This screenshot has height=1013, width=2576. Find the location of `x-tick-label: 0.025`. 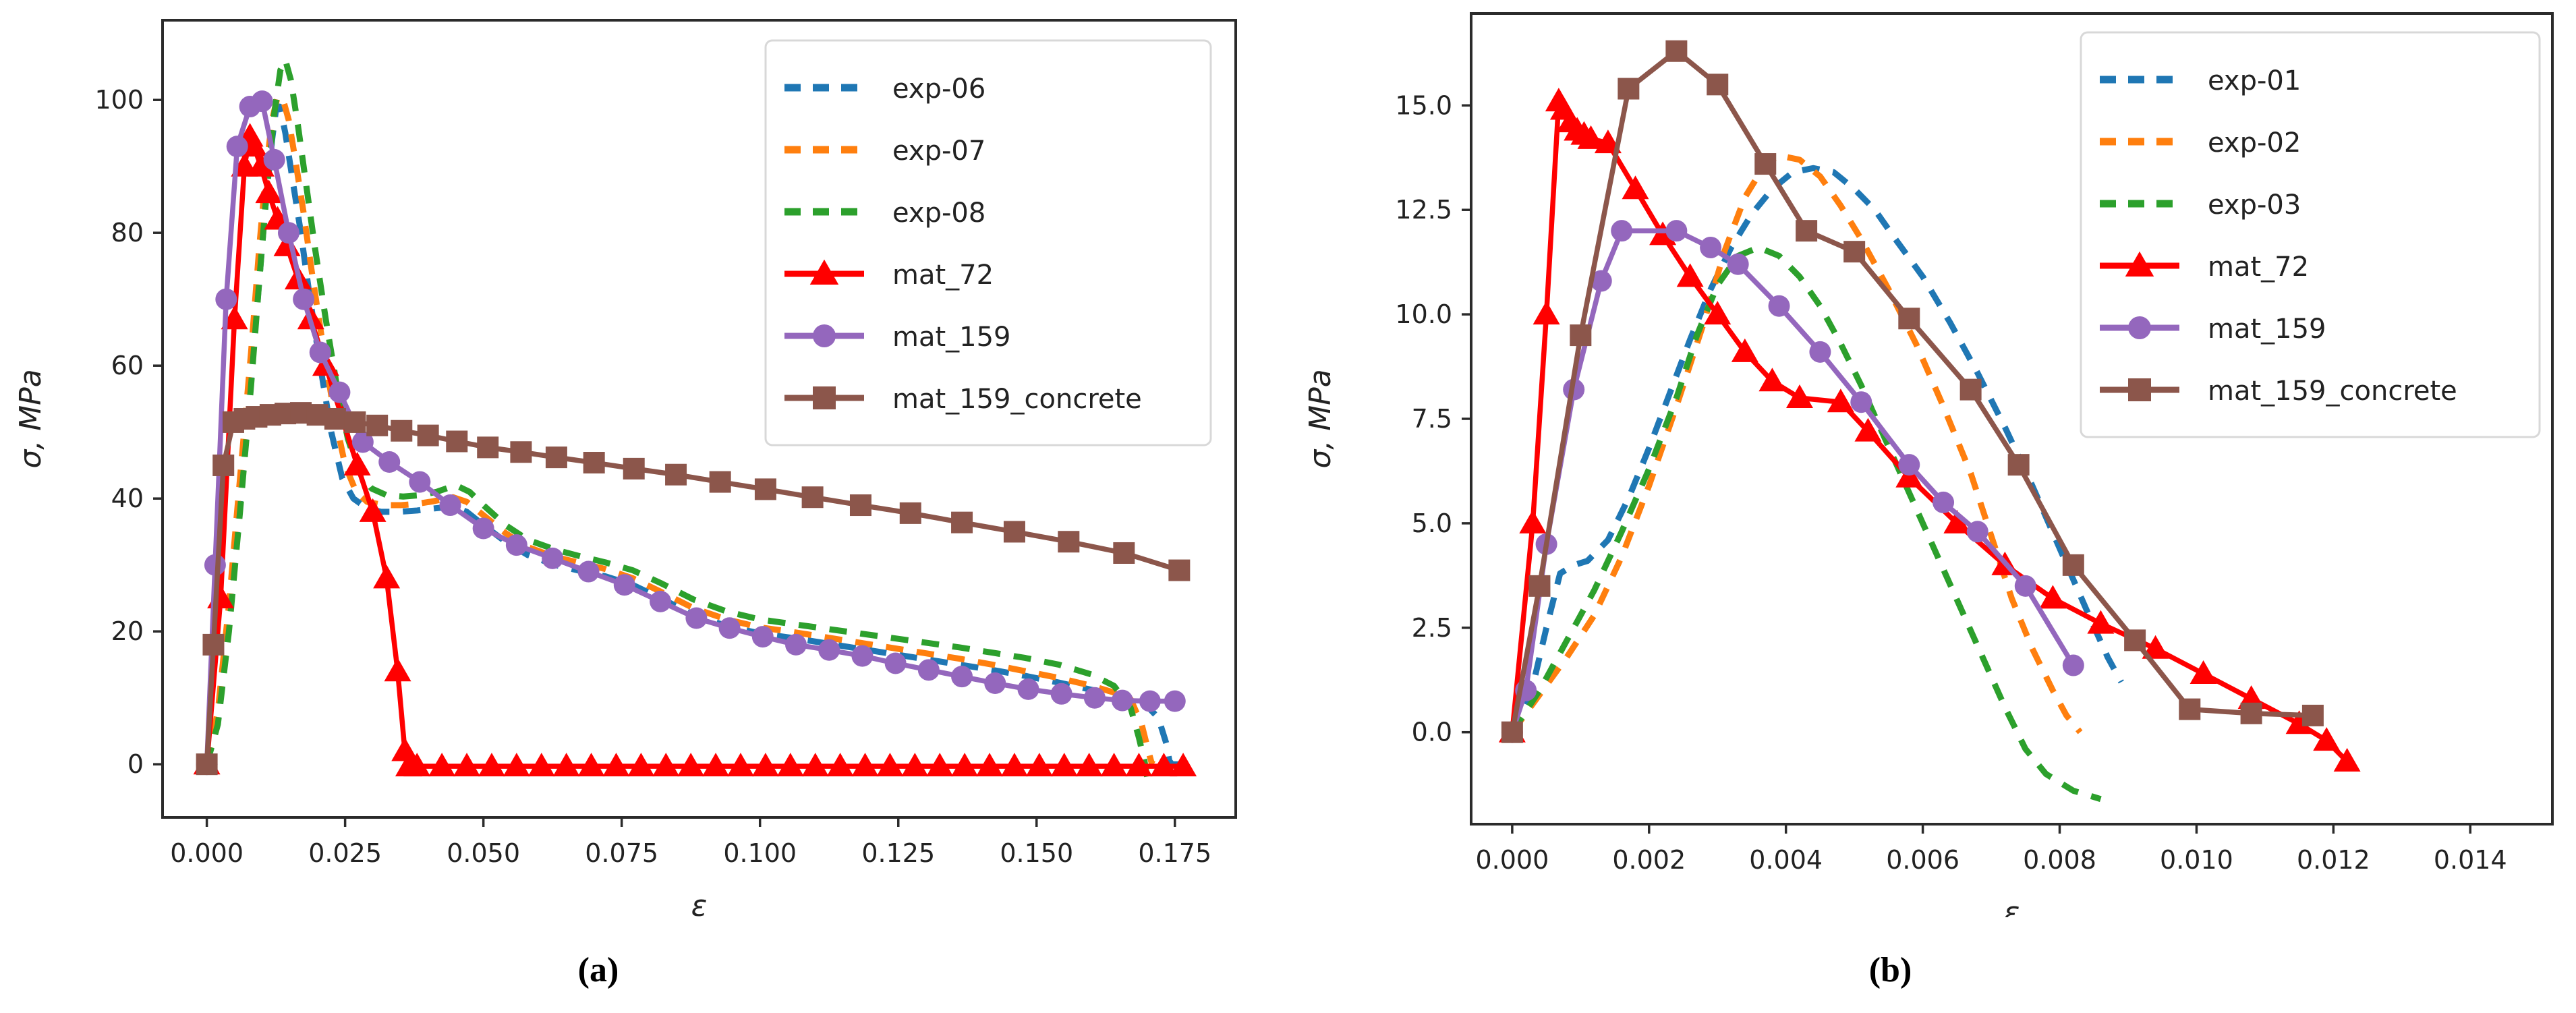

x-tick-label: 0.025 is located at coordinates (345, 853).